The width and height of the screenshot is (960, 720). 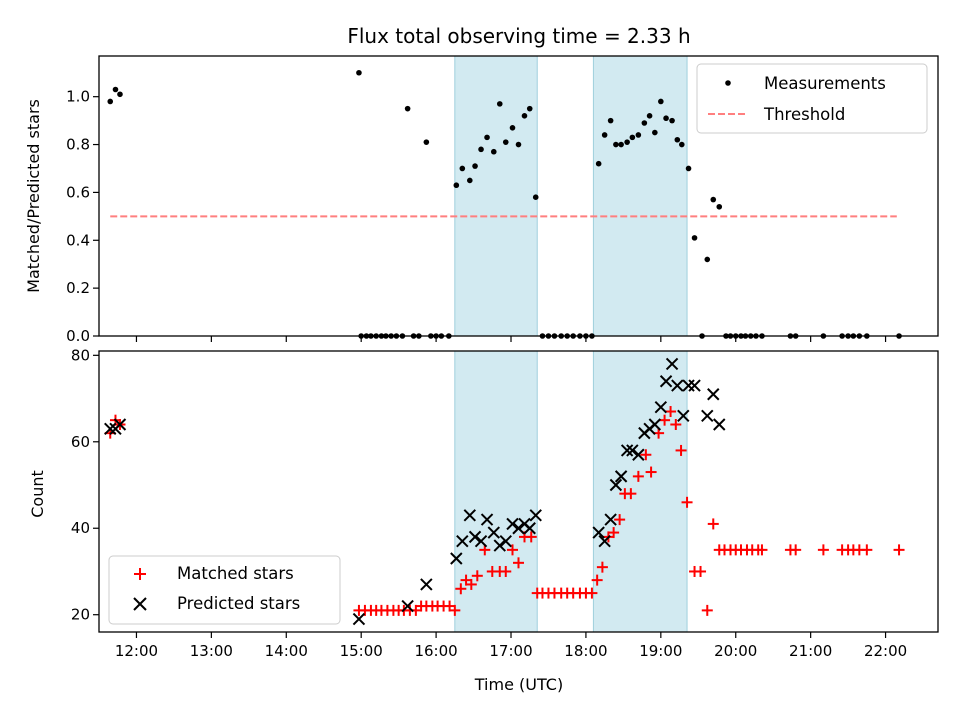 I want to click on x-tick-label: 15:00, so click(x=361, y=651).